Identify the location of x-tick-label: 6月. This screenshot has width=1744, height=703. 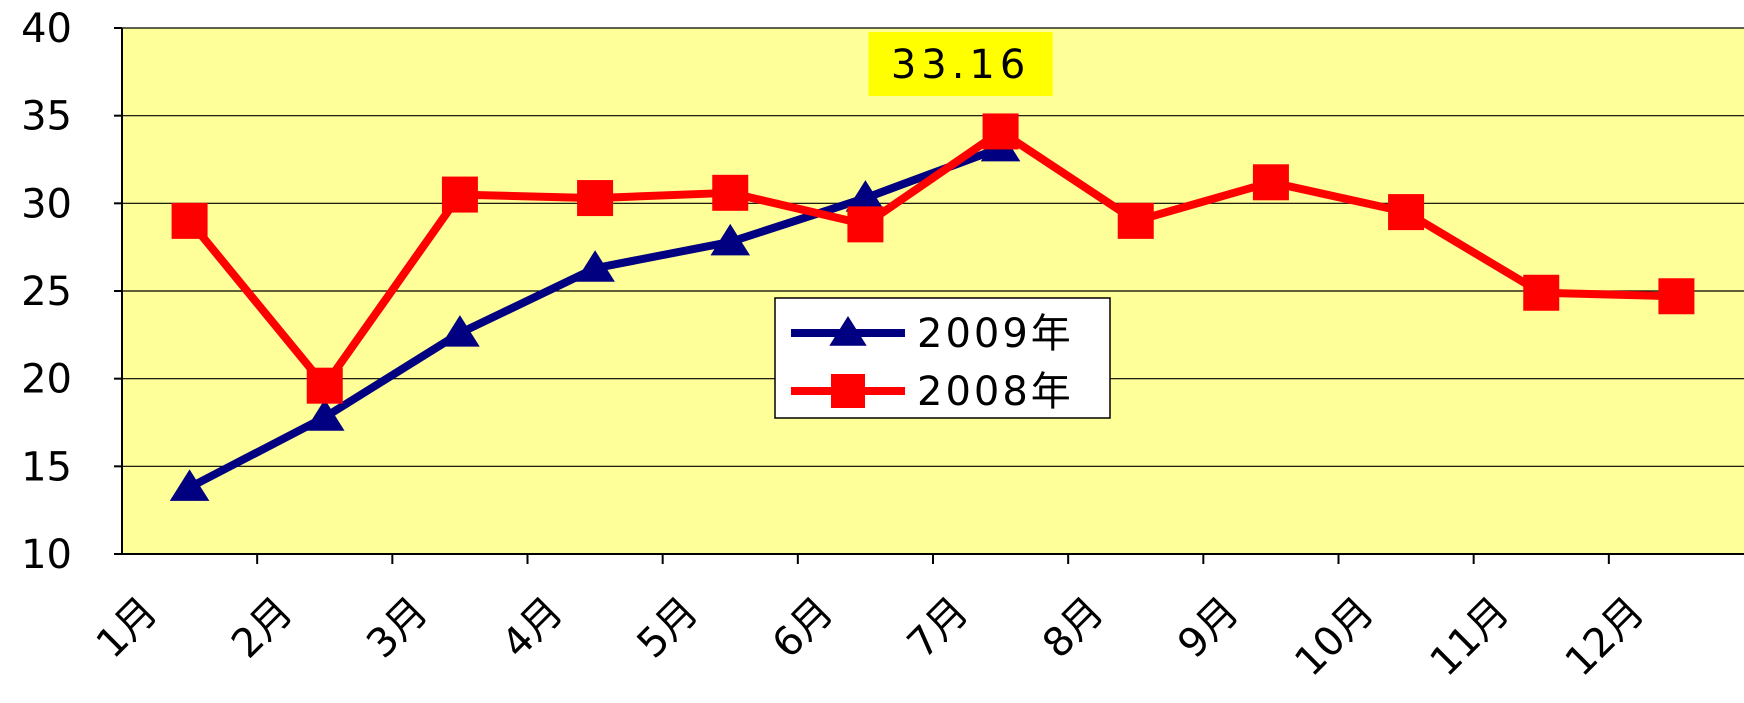
(803, 628).